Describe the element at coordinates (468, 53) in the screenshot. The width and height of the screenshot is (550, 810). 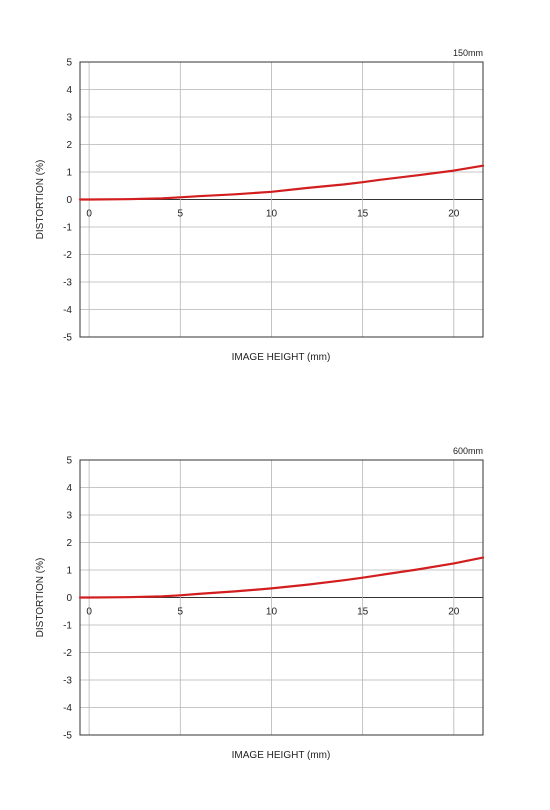
I see `chart-title: 150mm` at that location.